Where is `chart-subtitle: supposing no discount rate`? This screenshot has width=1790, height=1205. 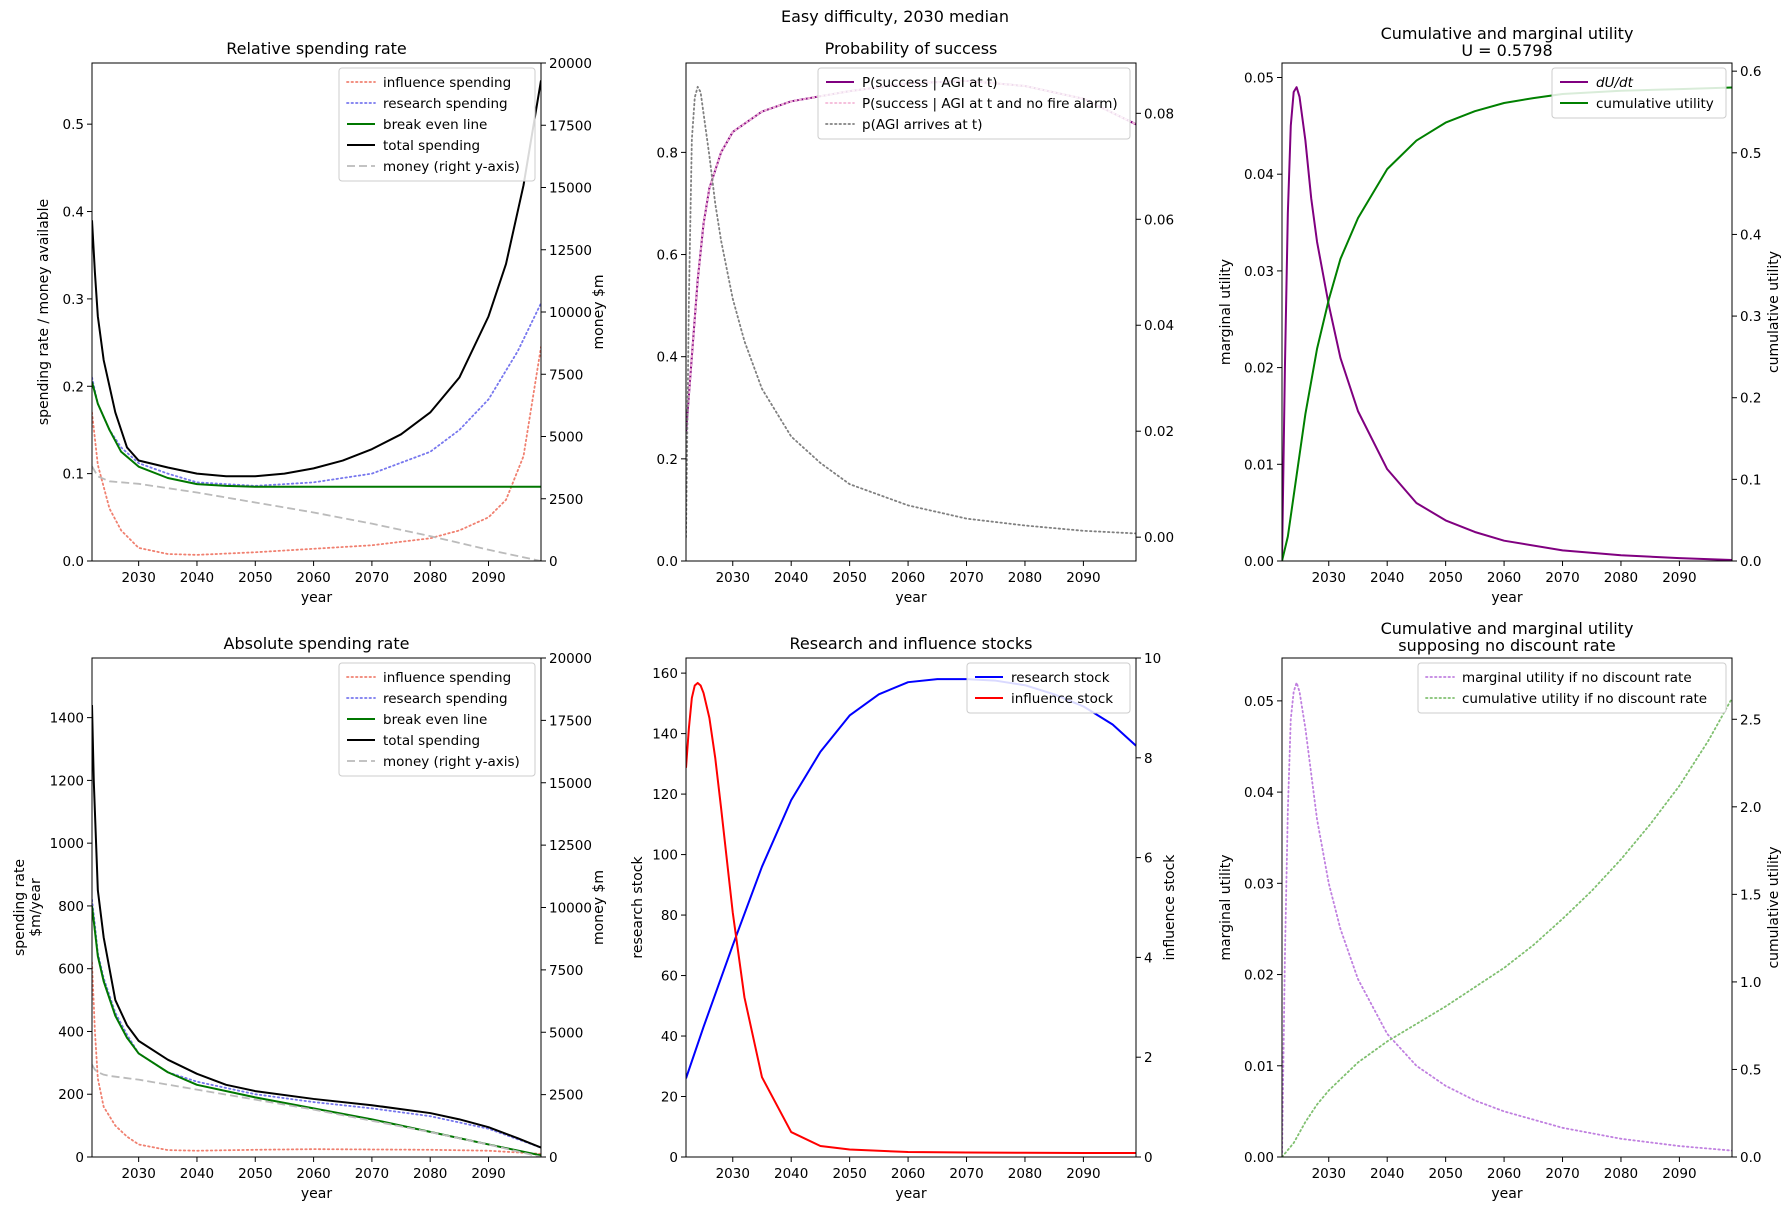 chart-subtitle: supposing no discount rate is located at coordinates (1506, 645).